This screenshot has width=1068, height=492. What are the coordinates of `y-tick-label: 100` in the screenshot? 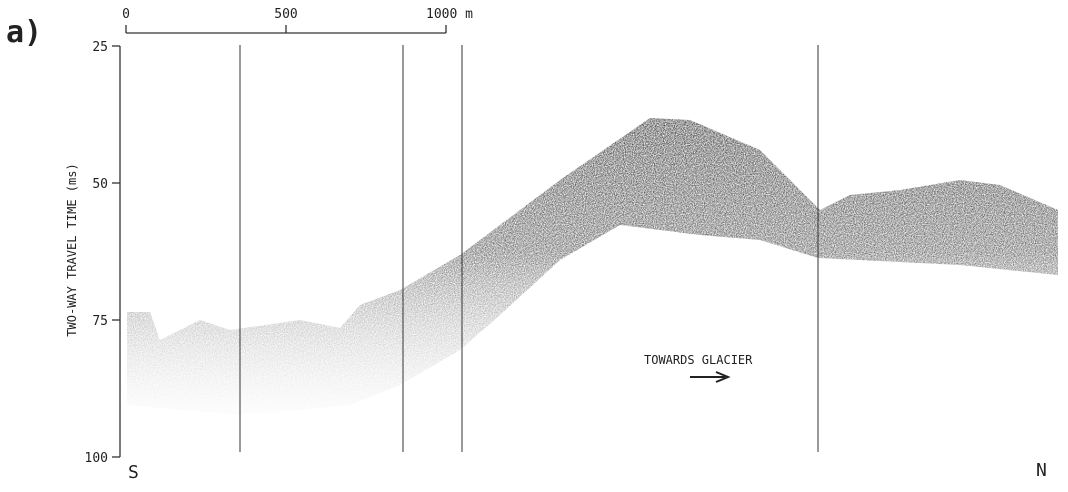 It's located at (96, 458).